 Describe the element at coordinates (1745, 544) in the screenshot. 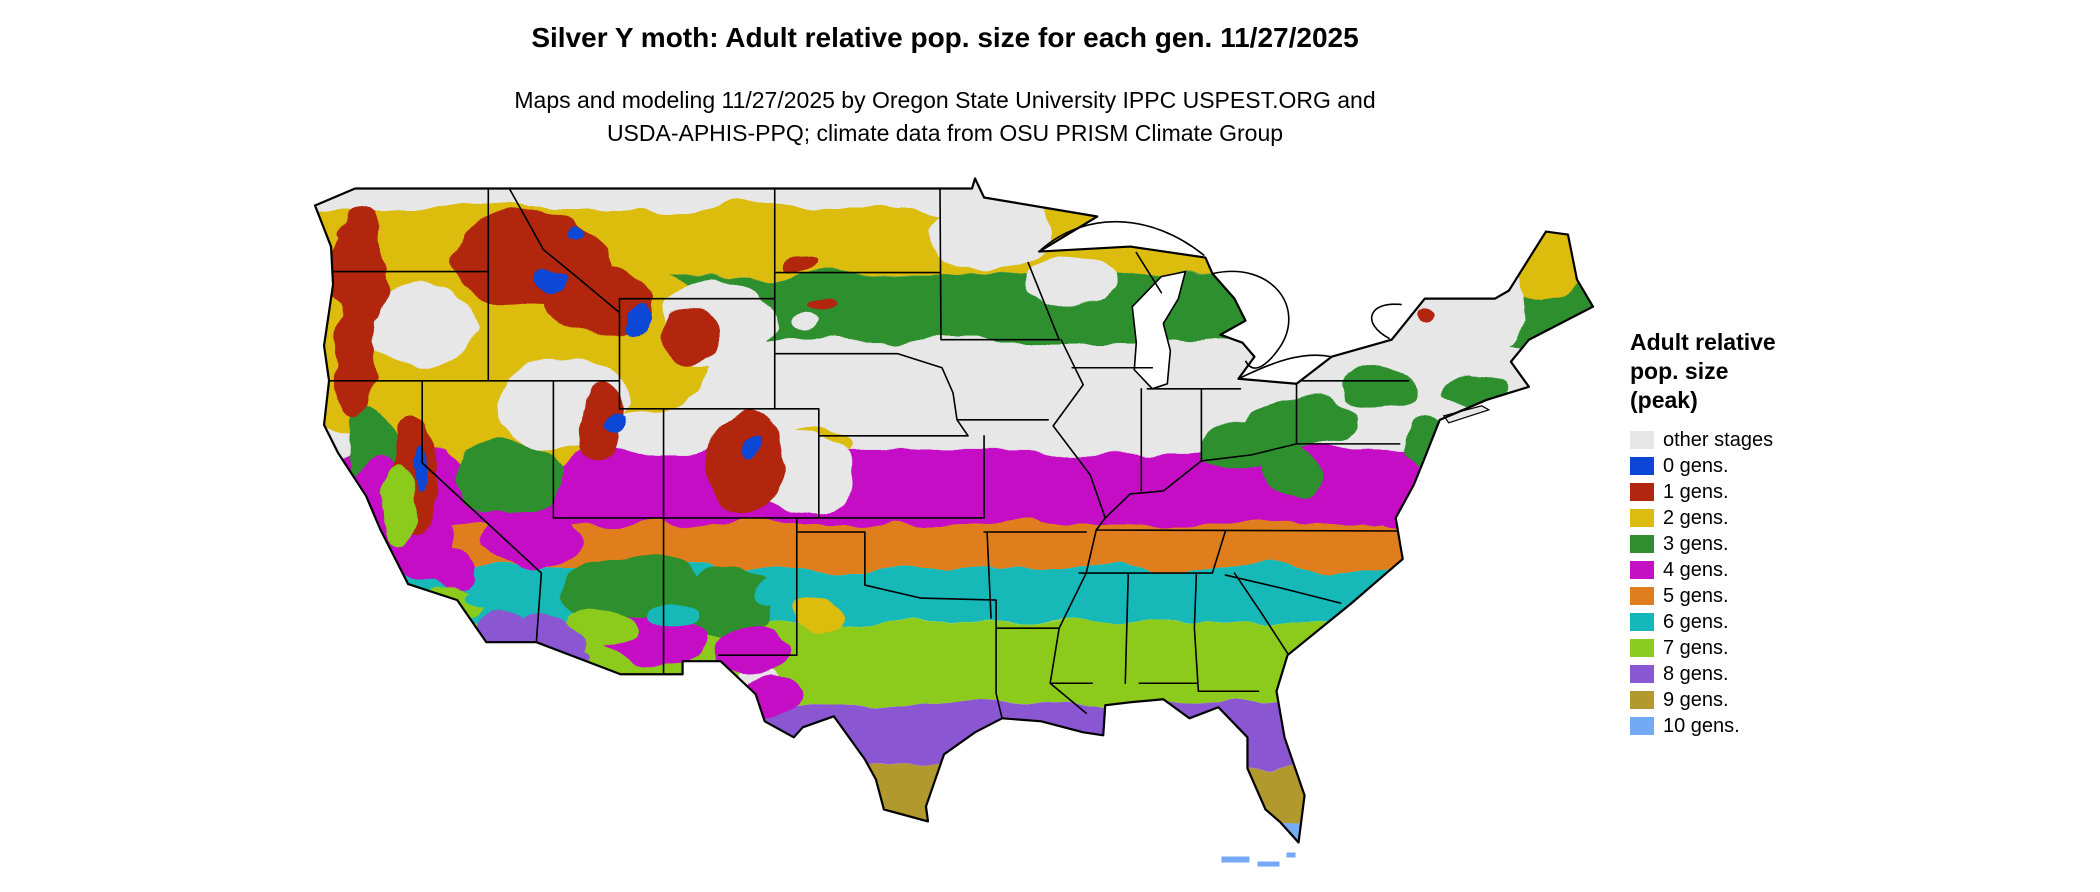

I see `legend-row: 3 gens.` at that location.